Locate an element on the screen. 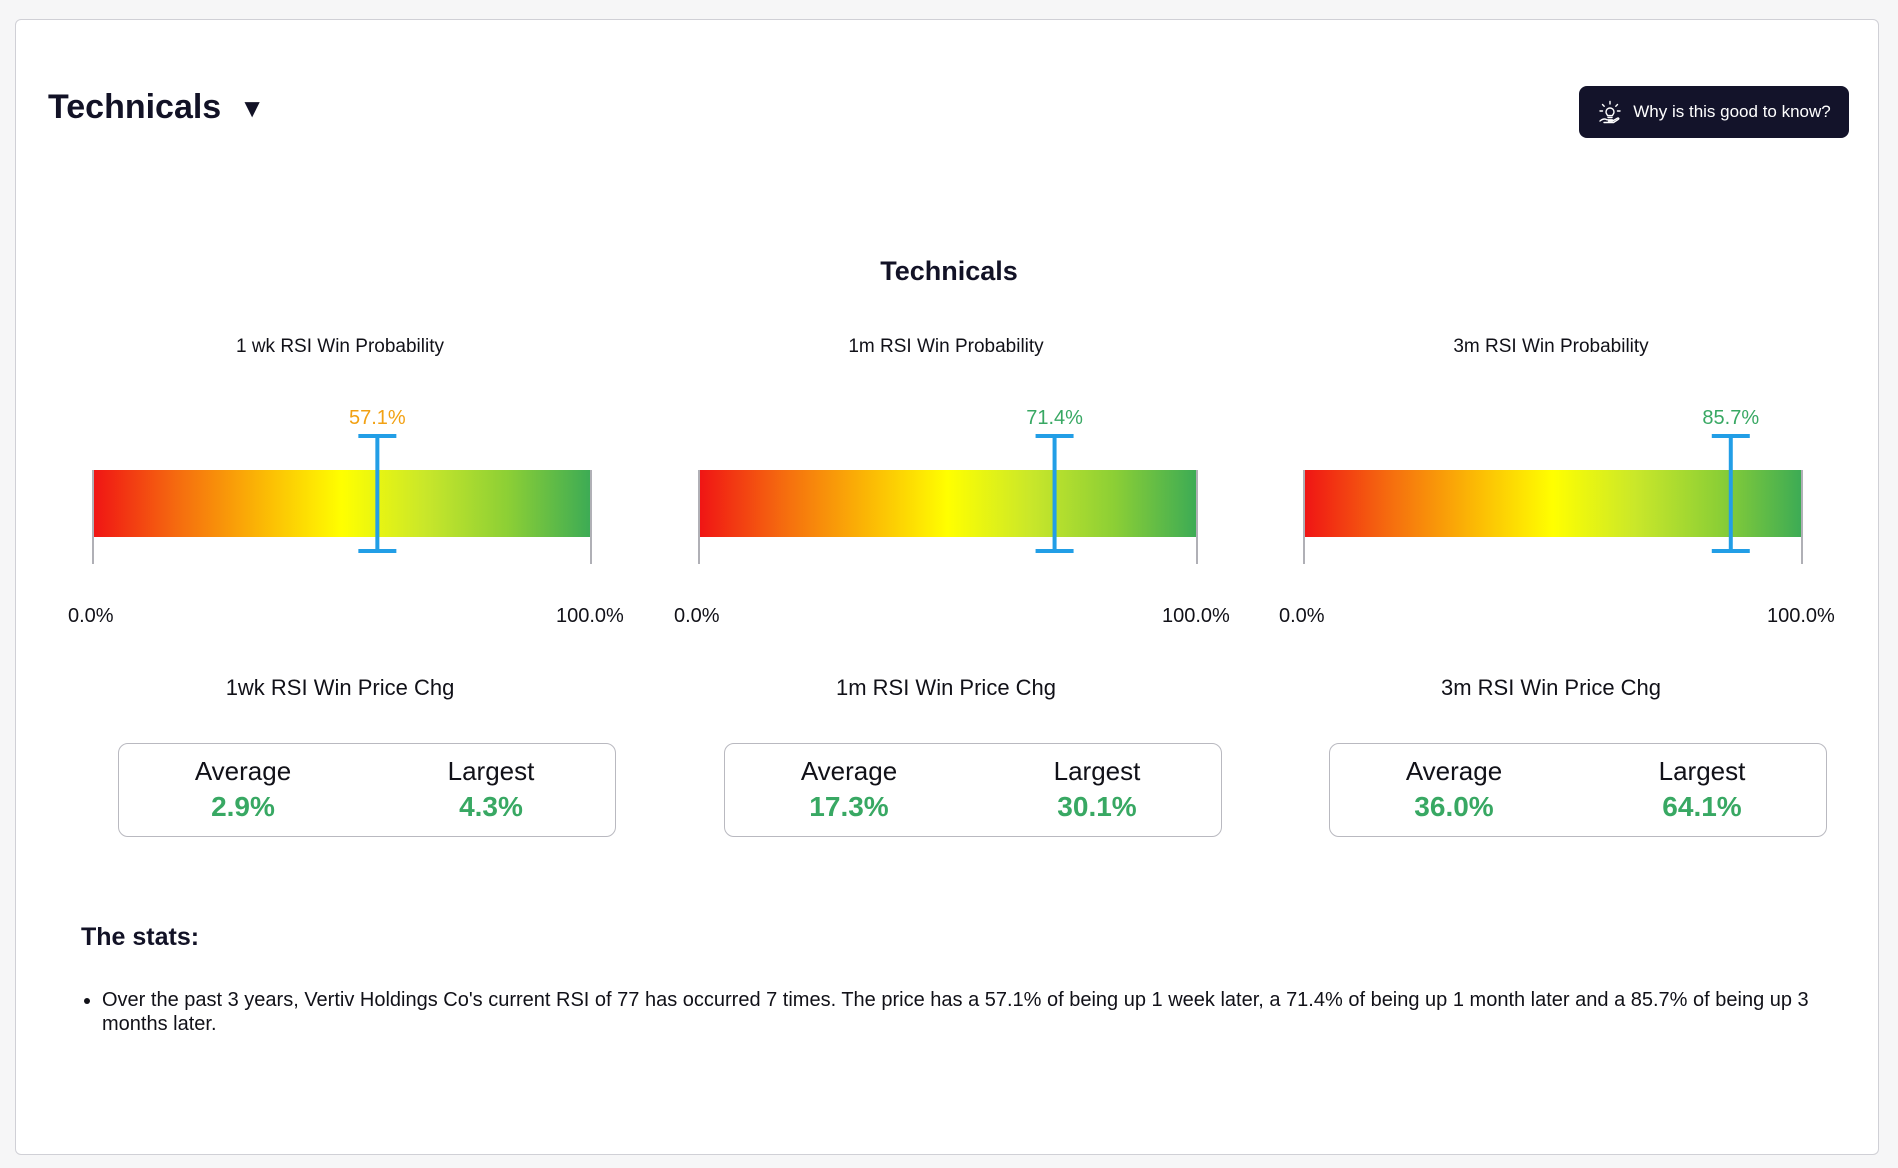 This screenshot has width=1898, height=1168. average-value: 2.9% is located at coordinates (243, 806).